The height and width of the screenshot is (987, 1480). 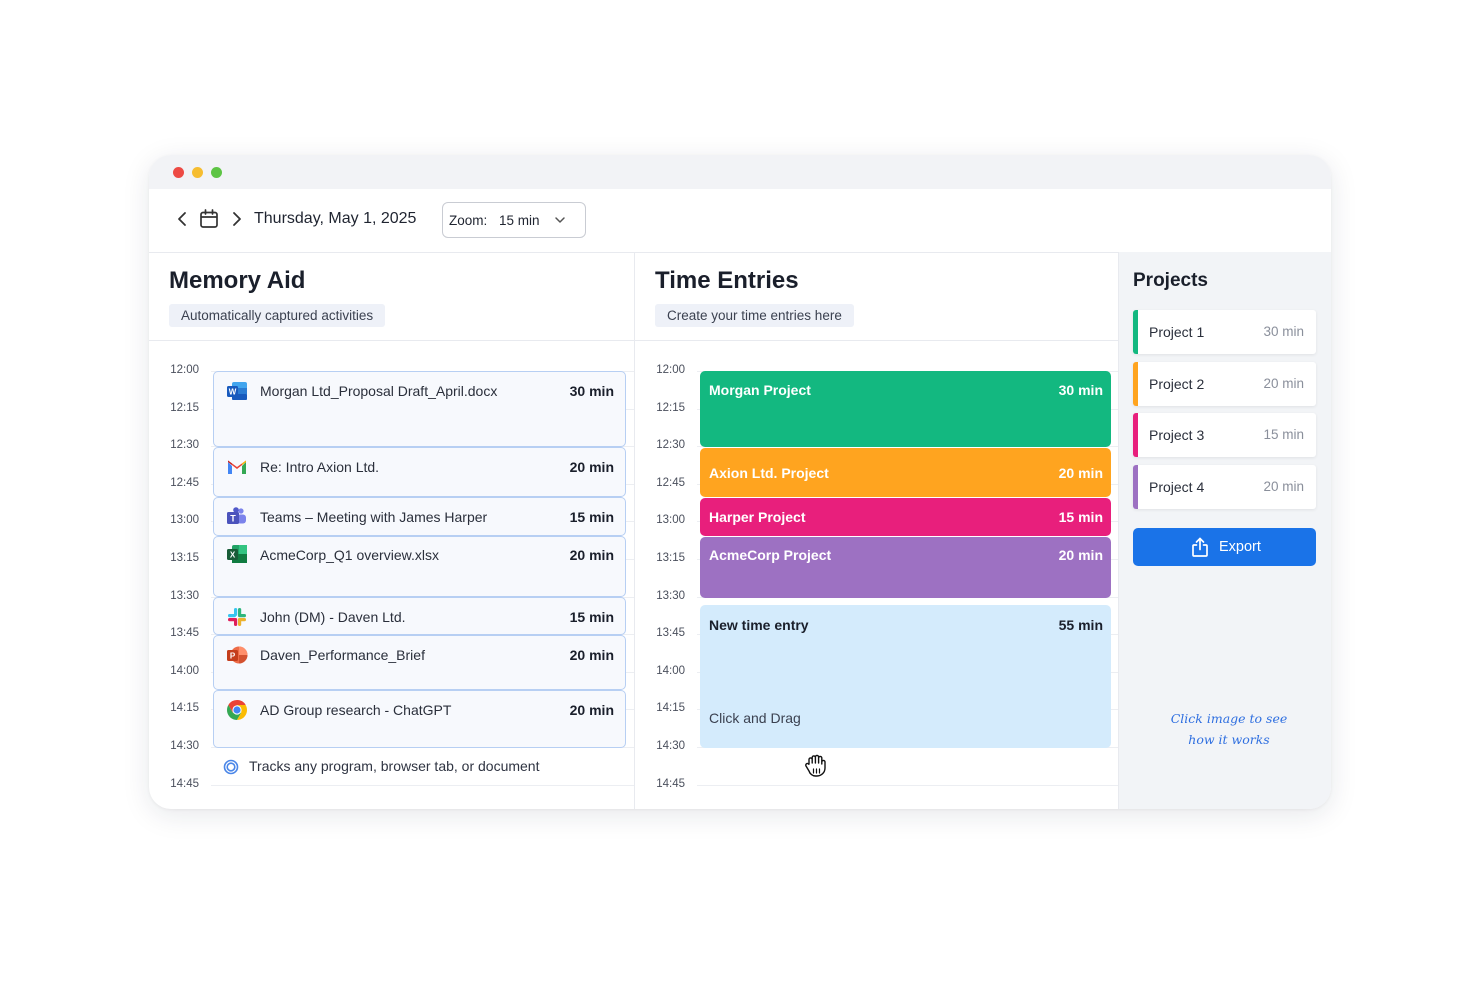 I want to click on new-time-entry-duration: 55 min, so click(x=1080, y=625).